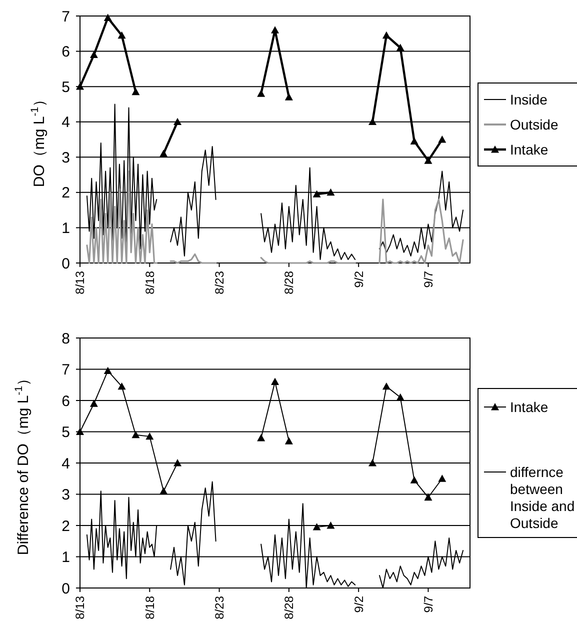 The image size is (577, 636). Describe the element at coordinates (534, 124) in the screenshot. I see `legend-label: Outside` at that location.